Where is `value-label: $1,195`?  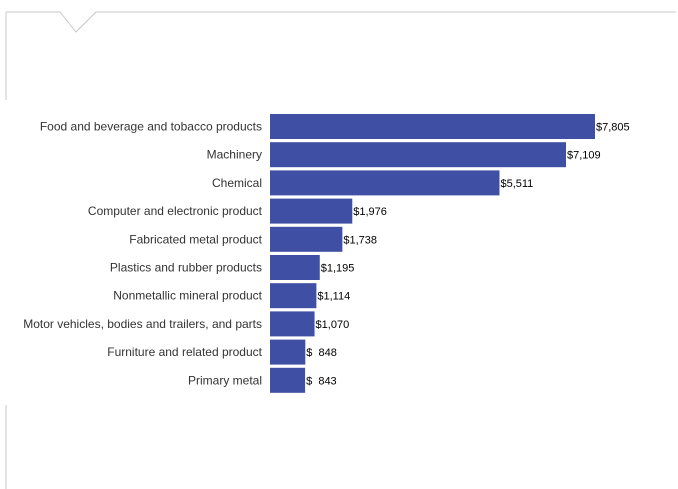 value-label: $1,195 is located at coordinates (338, 269).